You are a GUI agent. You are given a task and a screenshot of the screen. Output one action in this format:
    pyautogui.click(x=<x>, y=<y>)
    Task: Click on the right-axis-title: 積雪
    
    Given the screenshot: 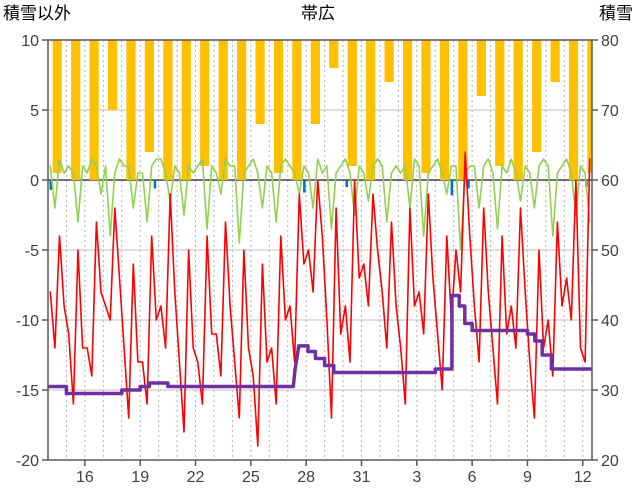 What is the action you would take?
    pyautogui.click(x=616, y=13)
    